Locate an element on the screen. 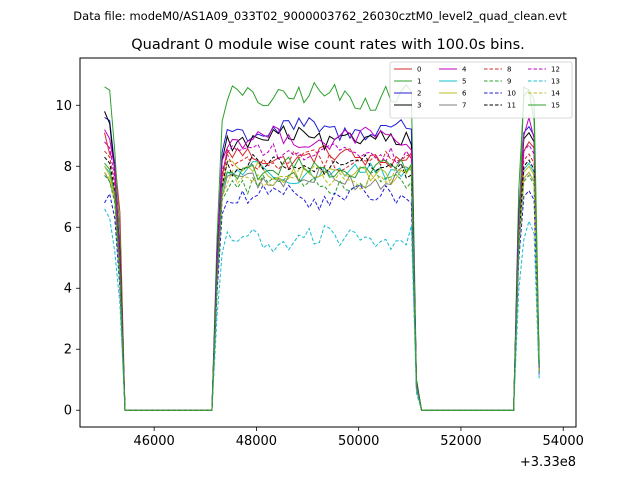 The image size is (640, 480). legend-label-15: 15 is located at coordinates (555, 106).